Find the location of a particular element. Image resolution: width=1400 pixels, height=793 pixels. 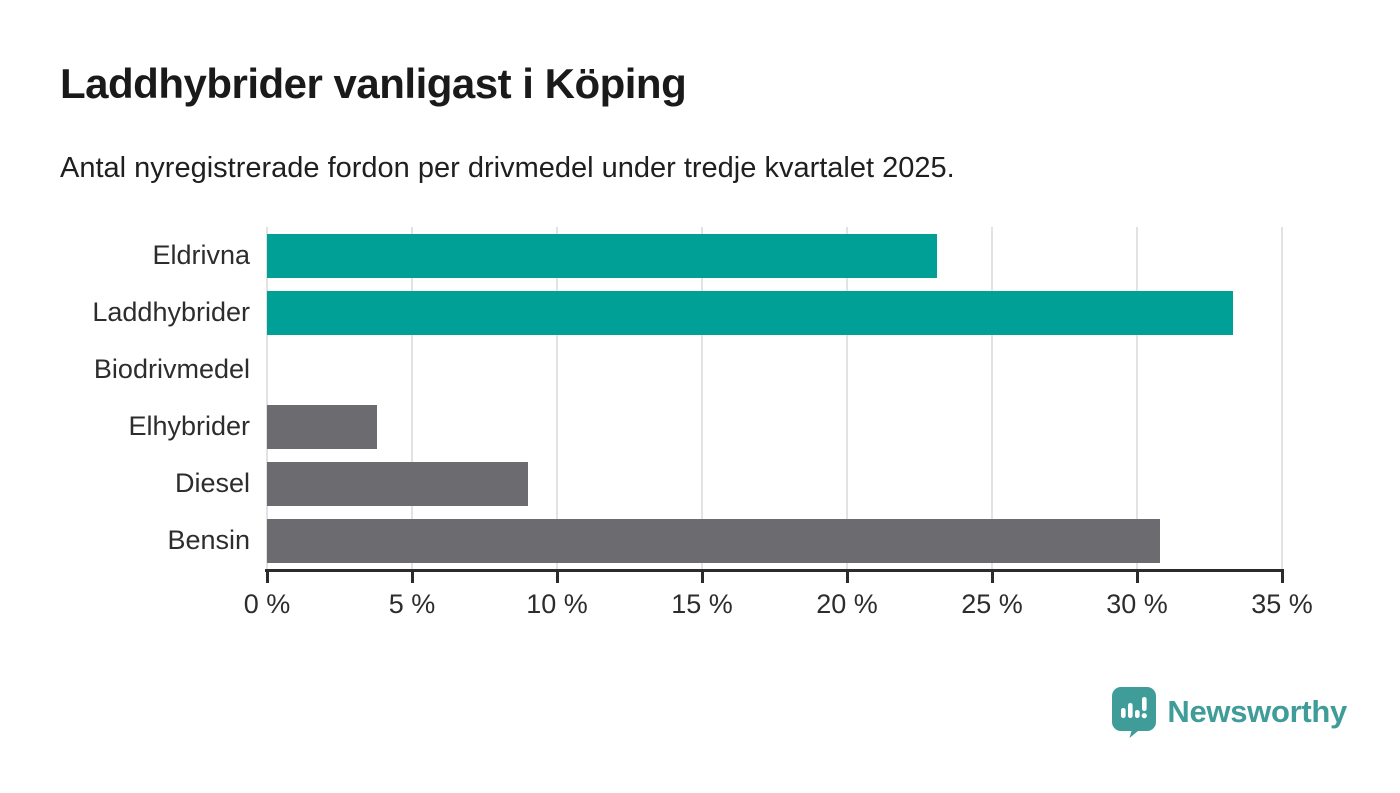

bar-eldrivna is located at coordinates (602, 255).